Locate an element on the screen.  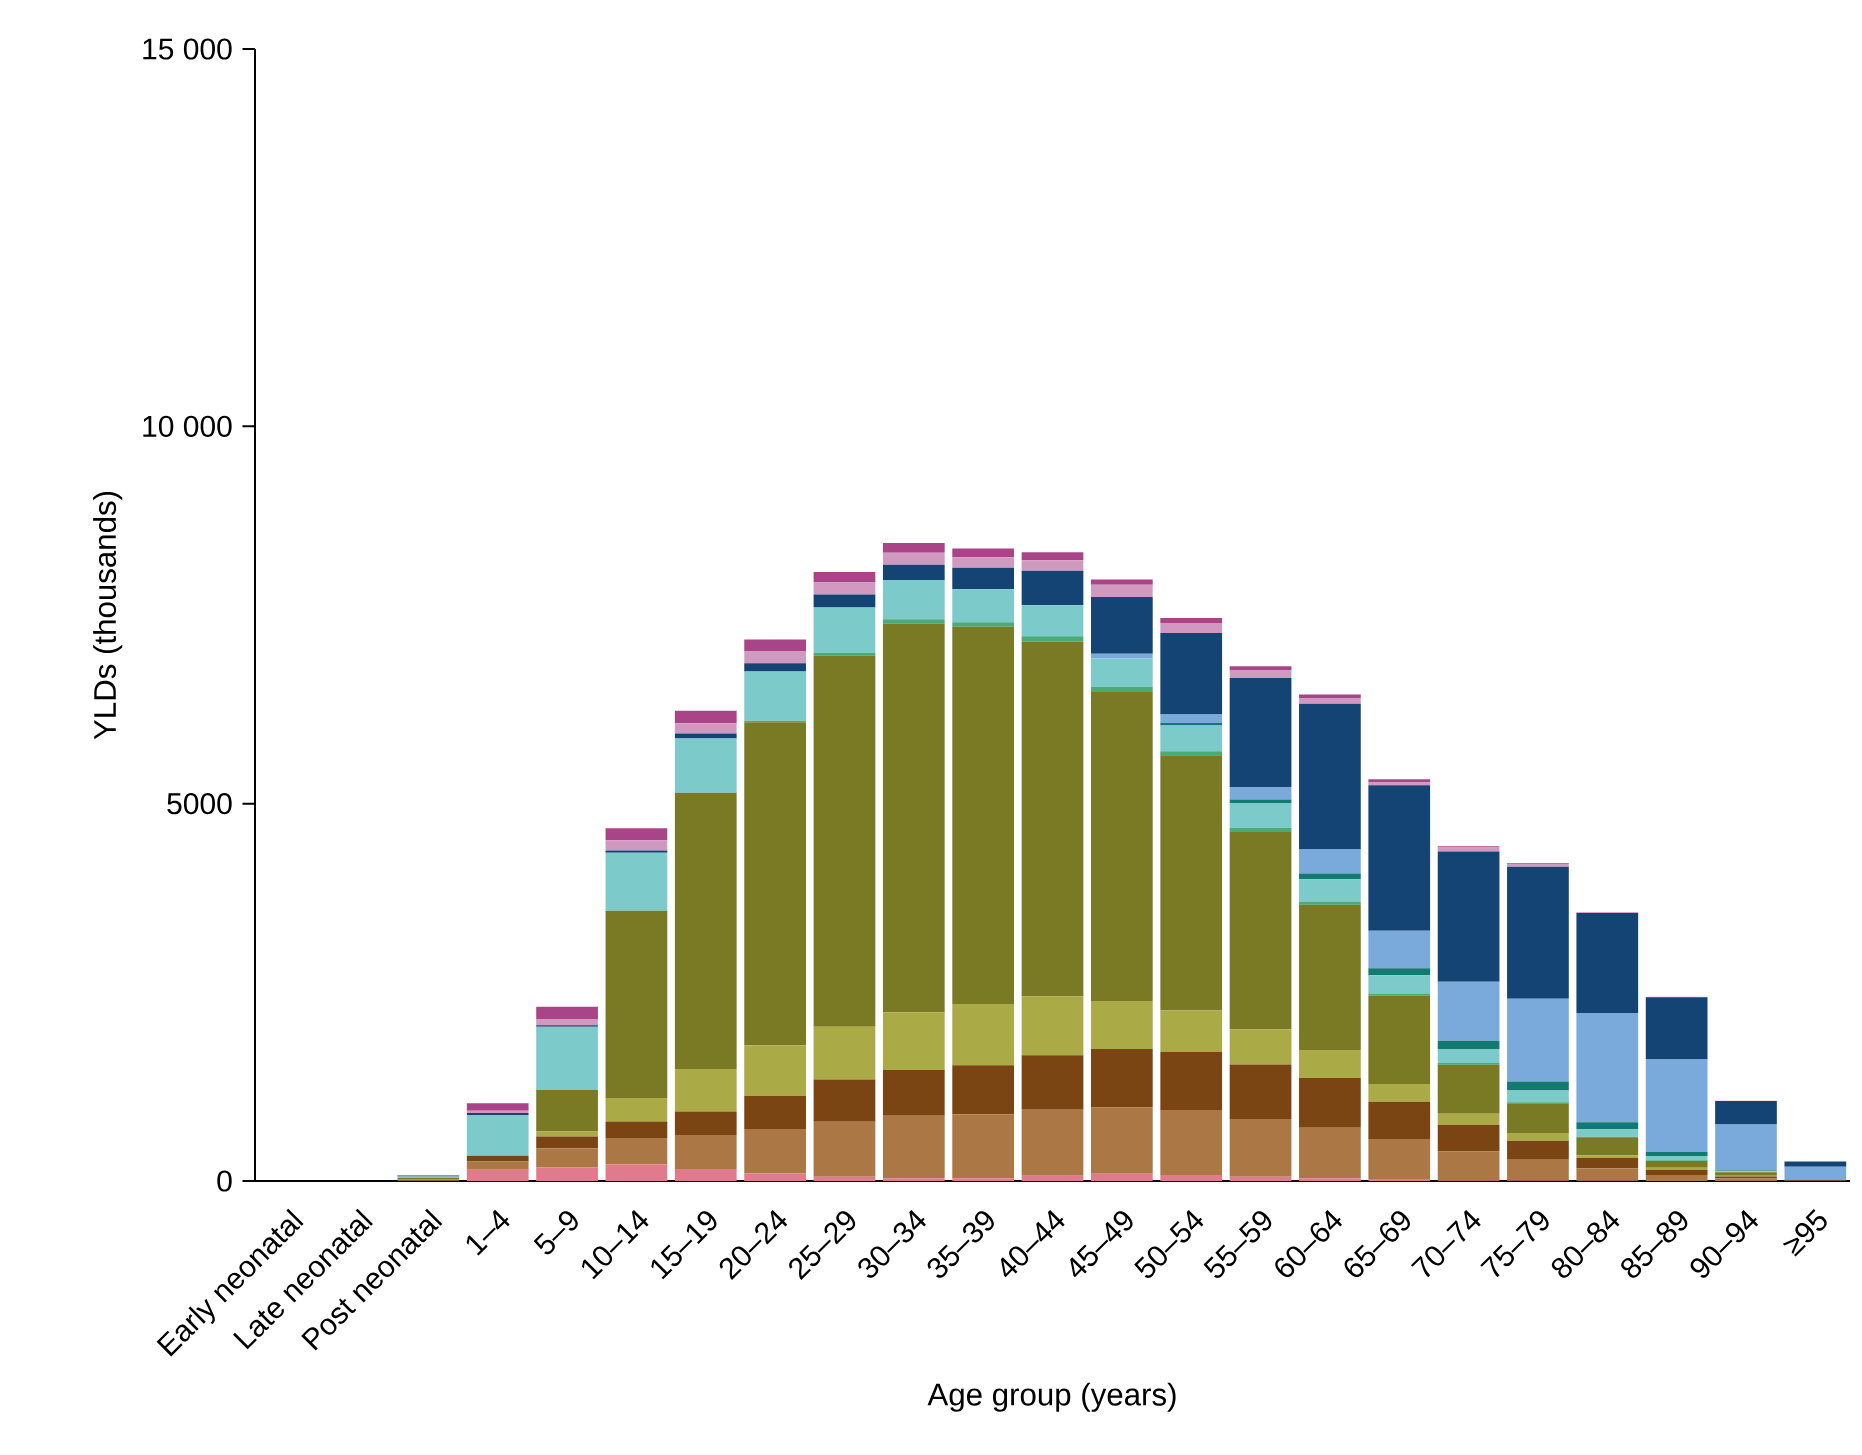
x-axis-title: Age group (years) is located at coordinates (1051, 1397).